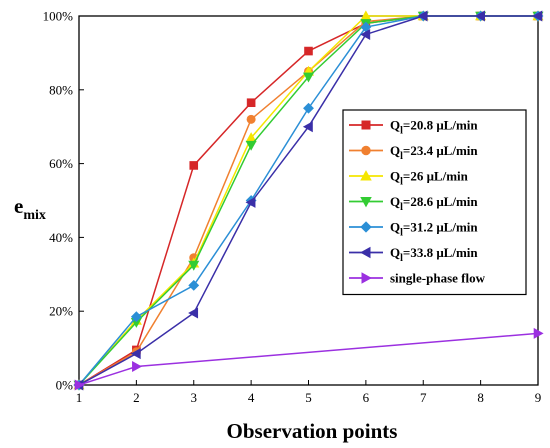 The height and width of the screenshot is (448, 550). Describe the element at coordinates (251, 397) in the screenshot. I see `x-tick-label: 4` at that location.